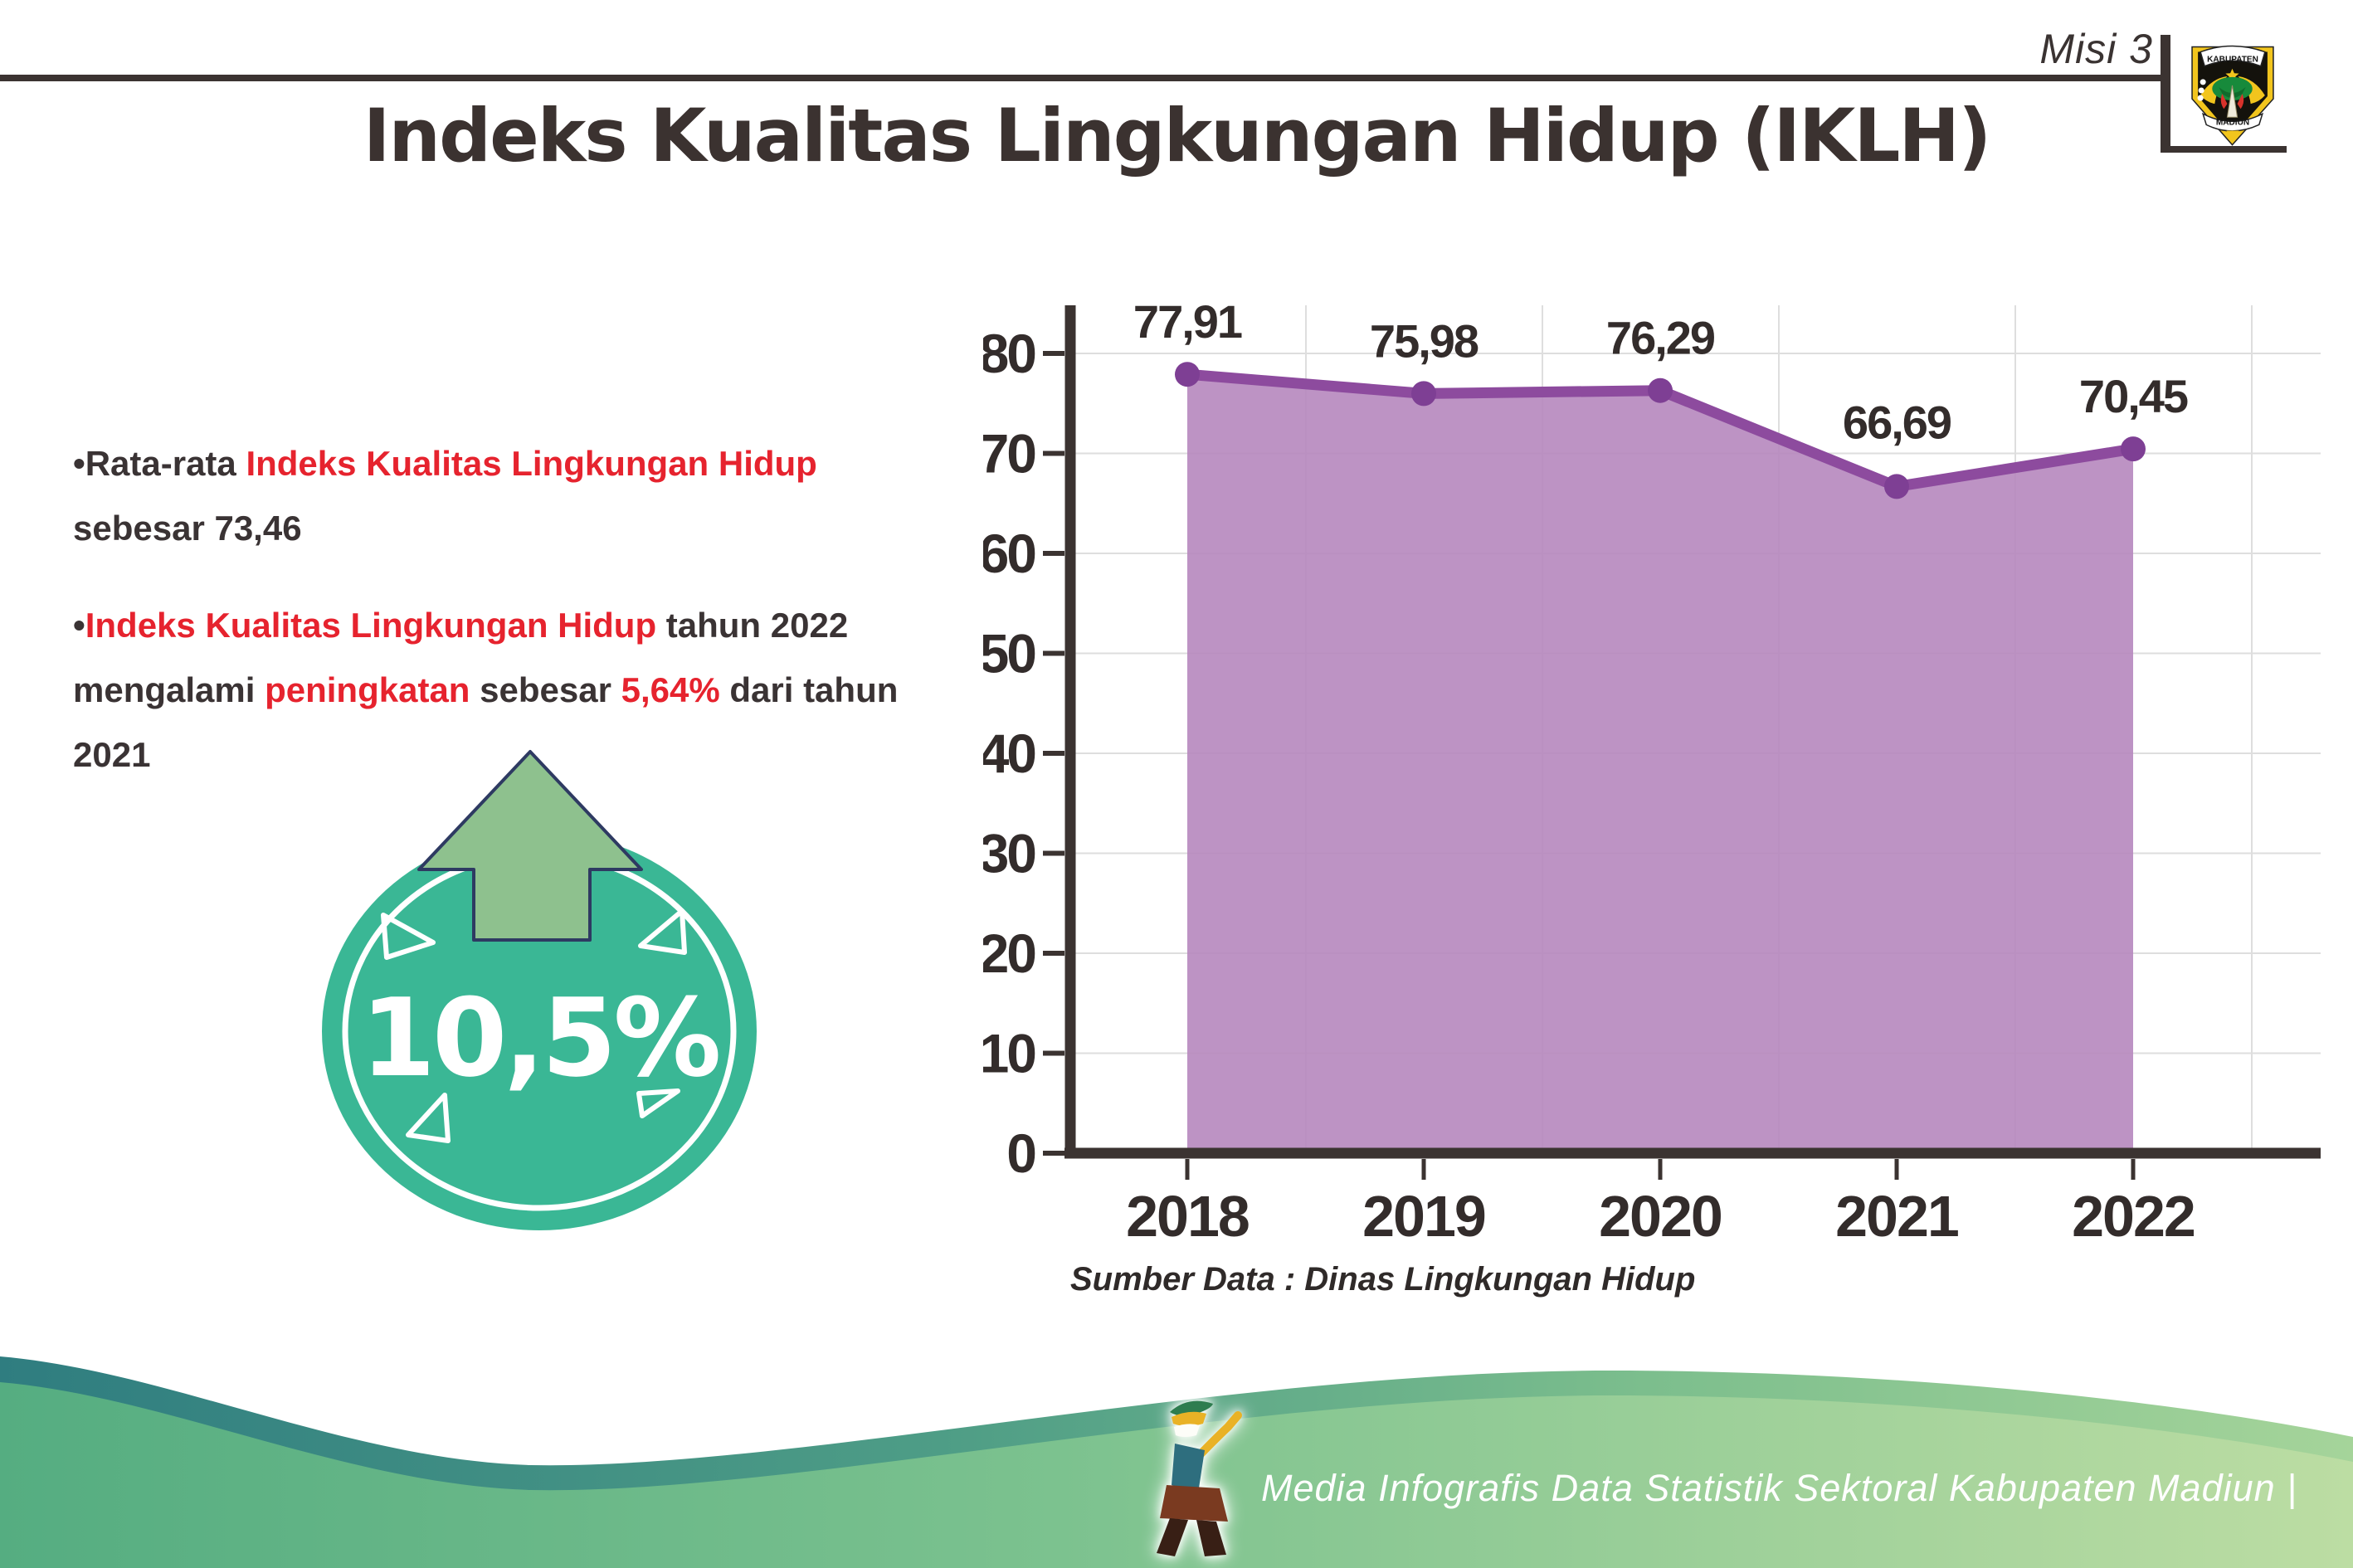  What do you see at coordinates (1177, 135) in the screenshot?
I see `page-title: Indeks Kualitas Lingkungan Hidup (IKLH)` at bounding box center [1177, 135].